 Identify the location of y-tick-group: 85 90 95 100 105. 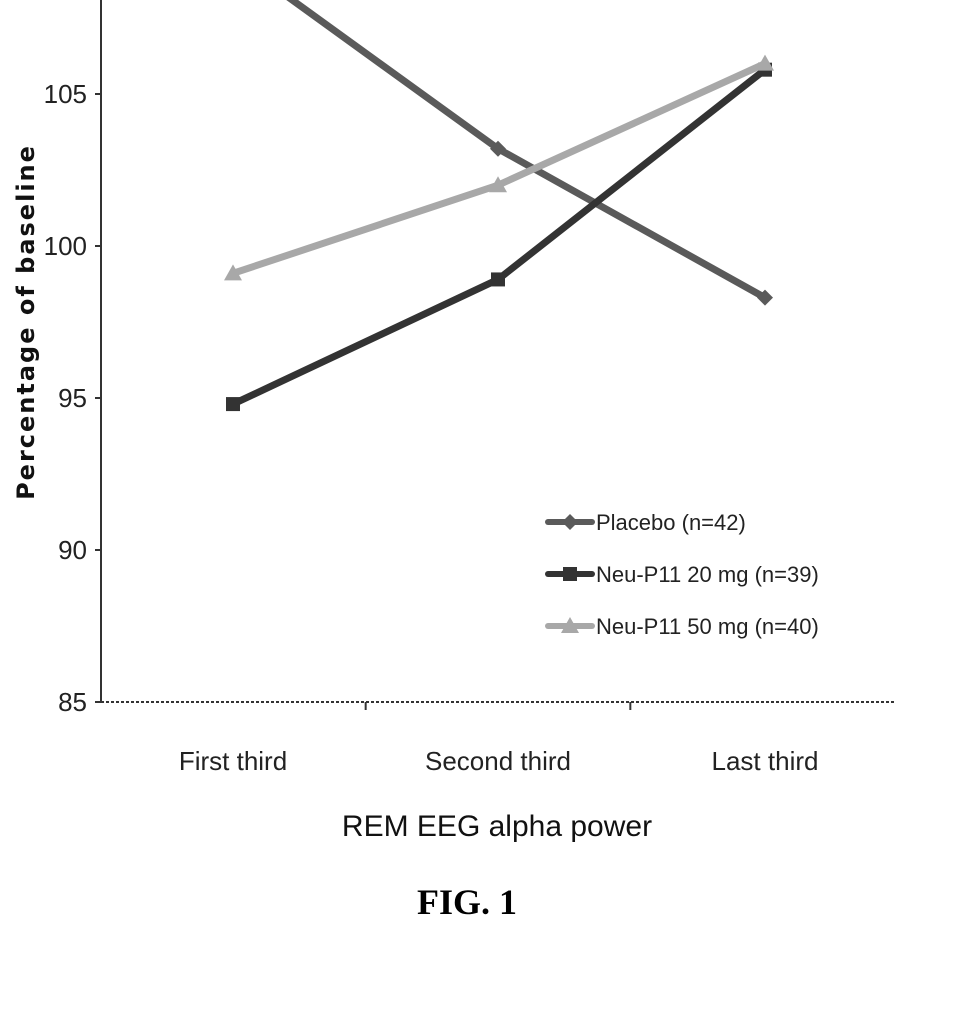
(72, 398).